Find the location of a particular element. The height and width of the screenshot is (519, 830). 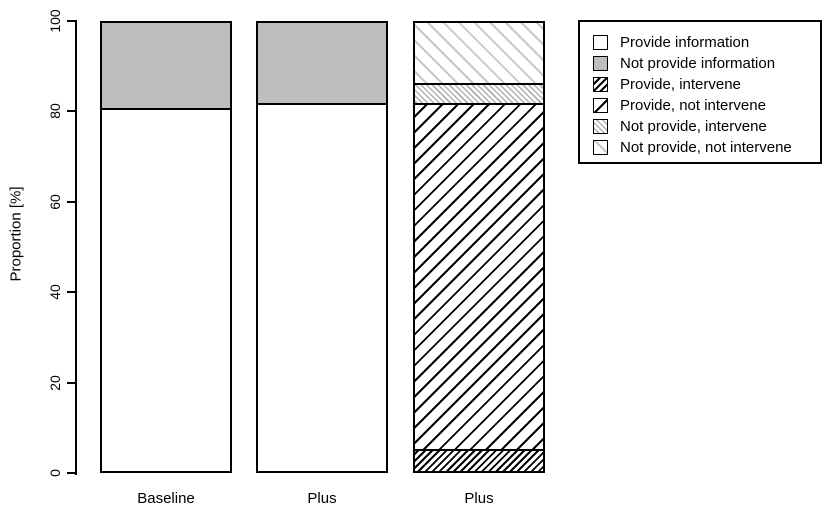

legend-label: Provide, intervene is located at coordinates (680, 84).